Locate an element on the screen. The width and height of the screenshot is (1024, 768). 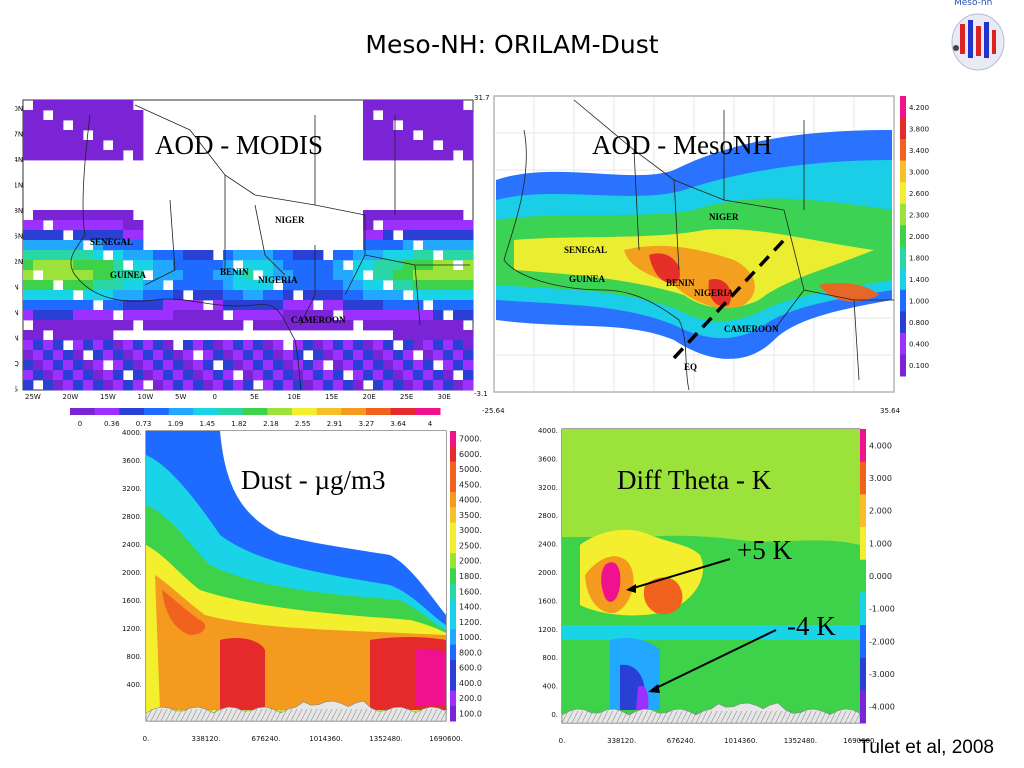
dust-contour is located at coordinates (184, 612).